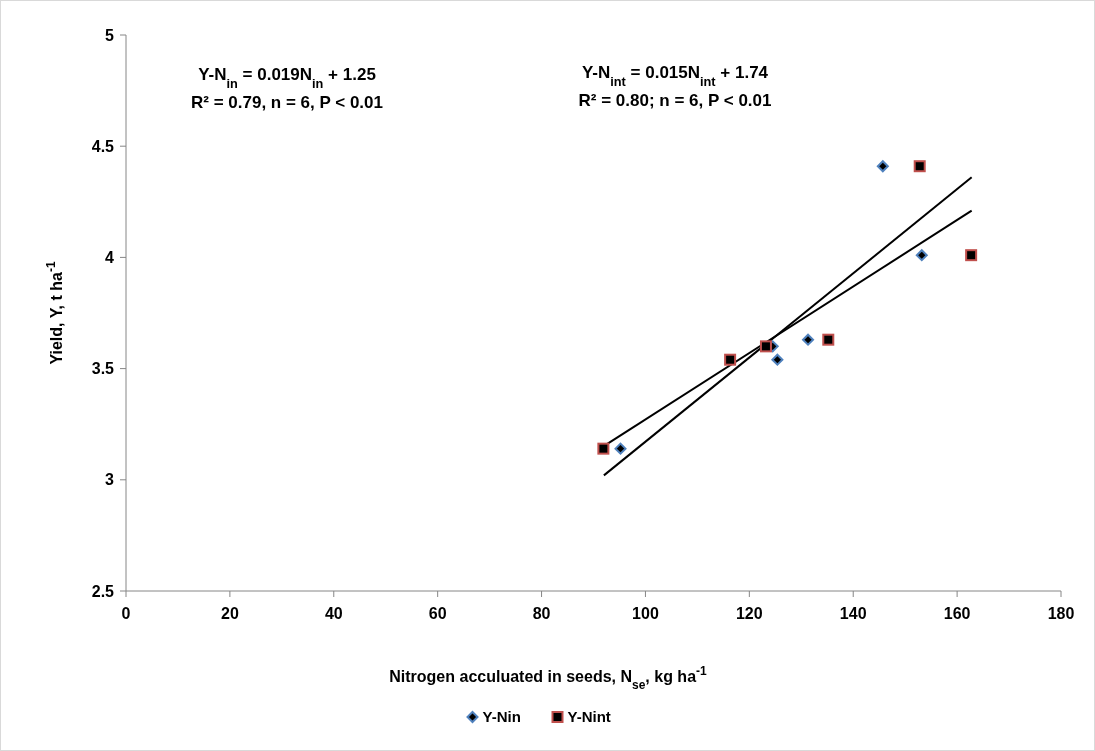  I want to click on annotation: R² = 0.80; n = 6, P < 0.01, so click(675, 100).